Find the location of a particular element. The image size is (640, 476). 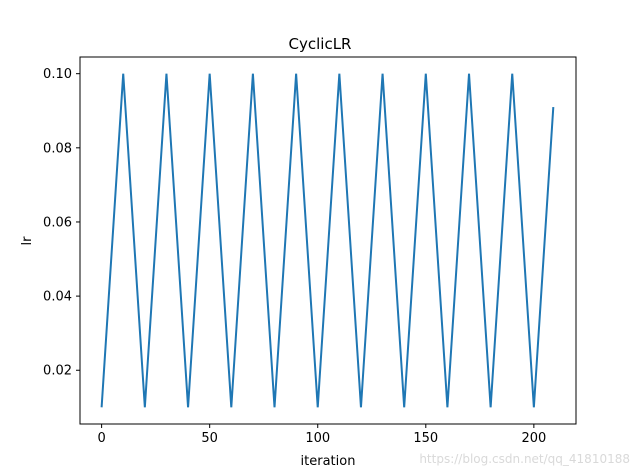

y-axis-ticks: 0.02 0.04 0.06 0.08 0.10 is located at coordinates (61, 223).